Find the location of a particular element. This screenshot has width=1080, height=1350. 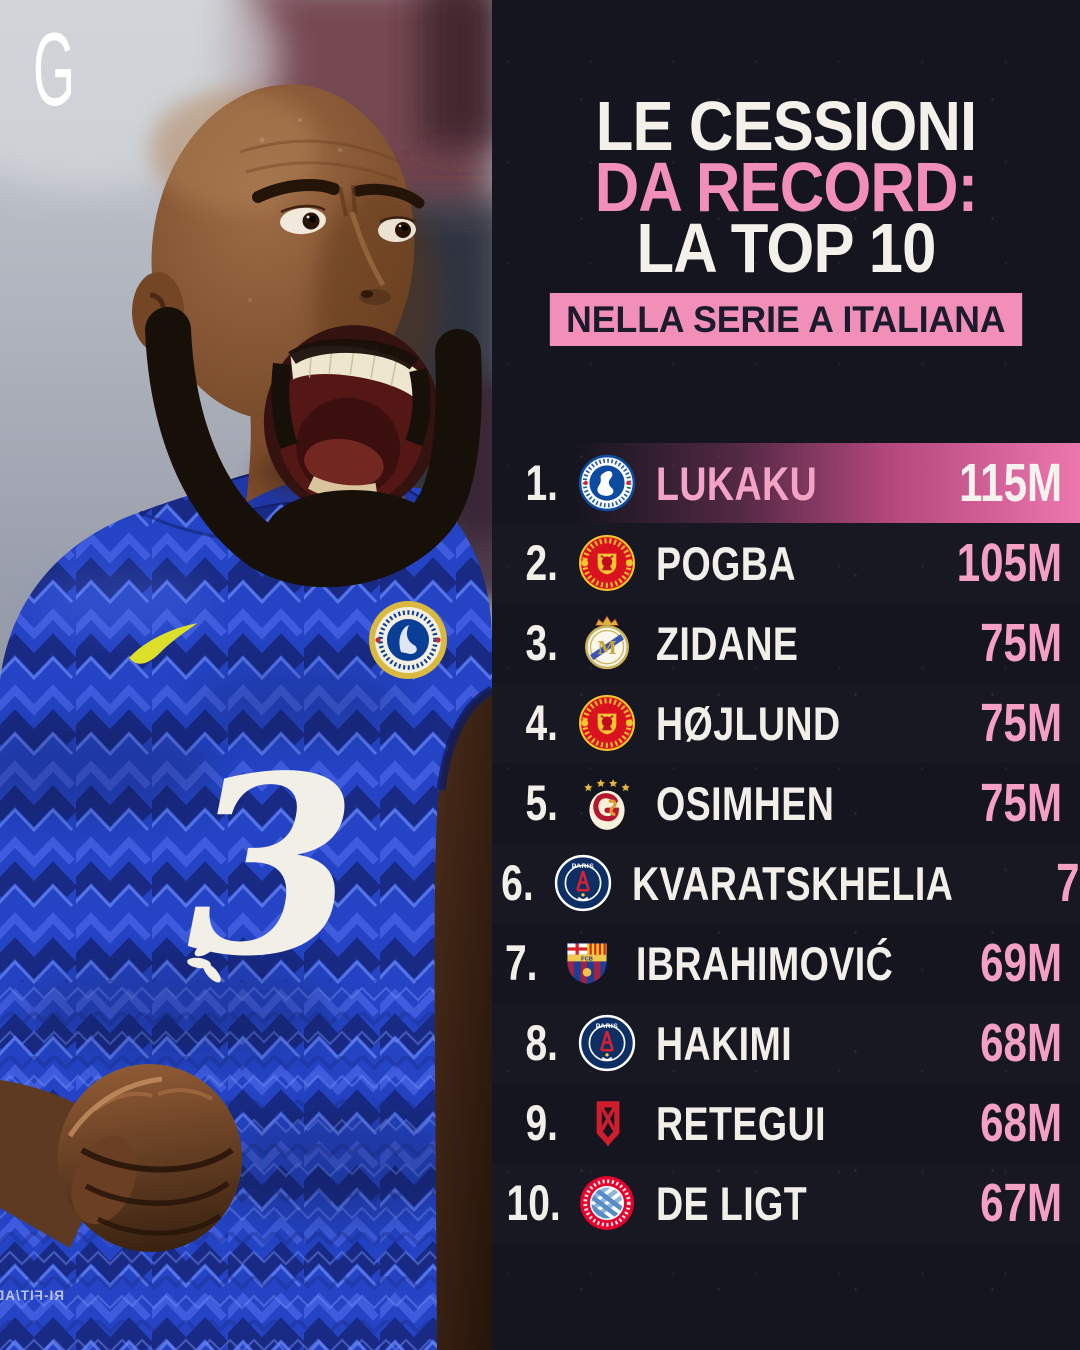

rank-number: 10. is located at coordinates (533, 1203).